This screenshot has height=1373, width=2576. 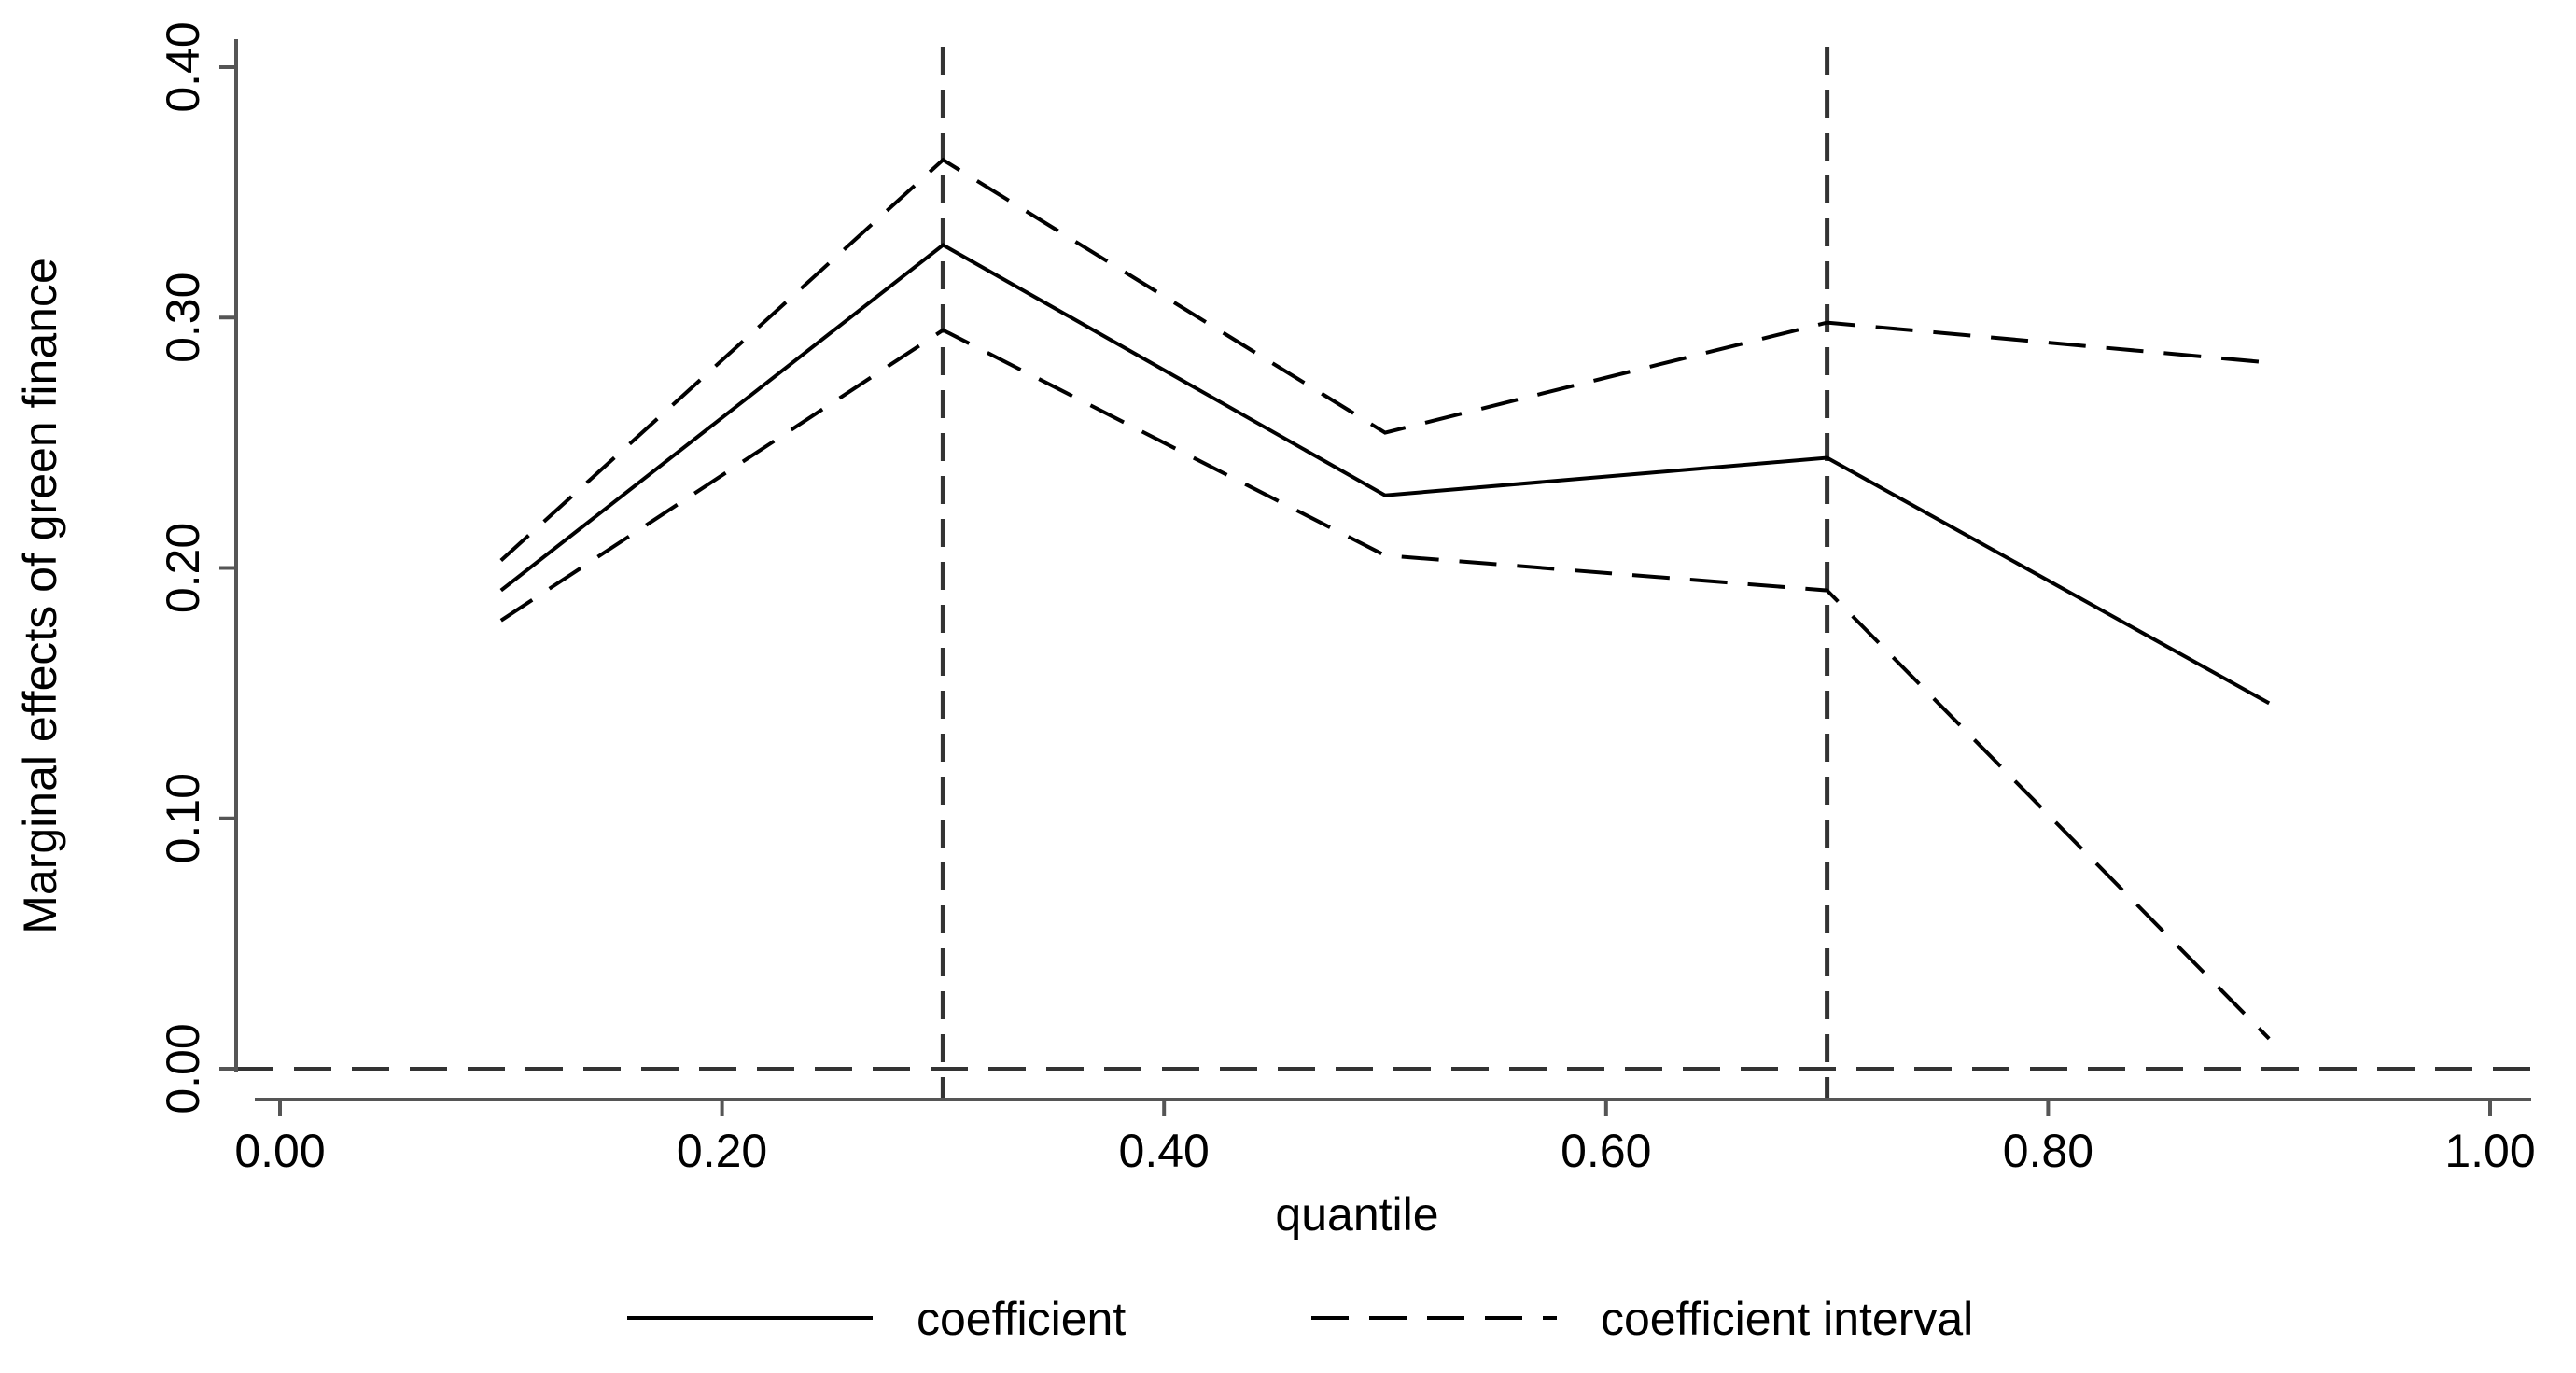 I want to click on y-axis-label: Marginal effects of green finance, so click(x=40, y=596).